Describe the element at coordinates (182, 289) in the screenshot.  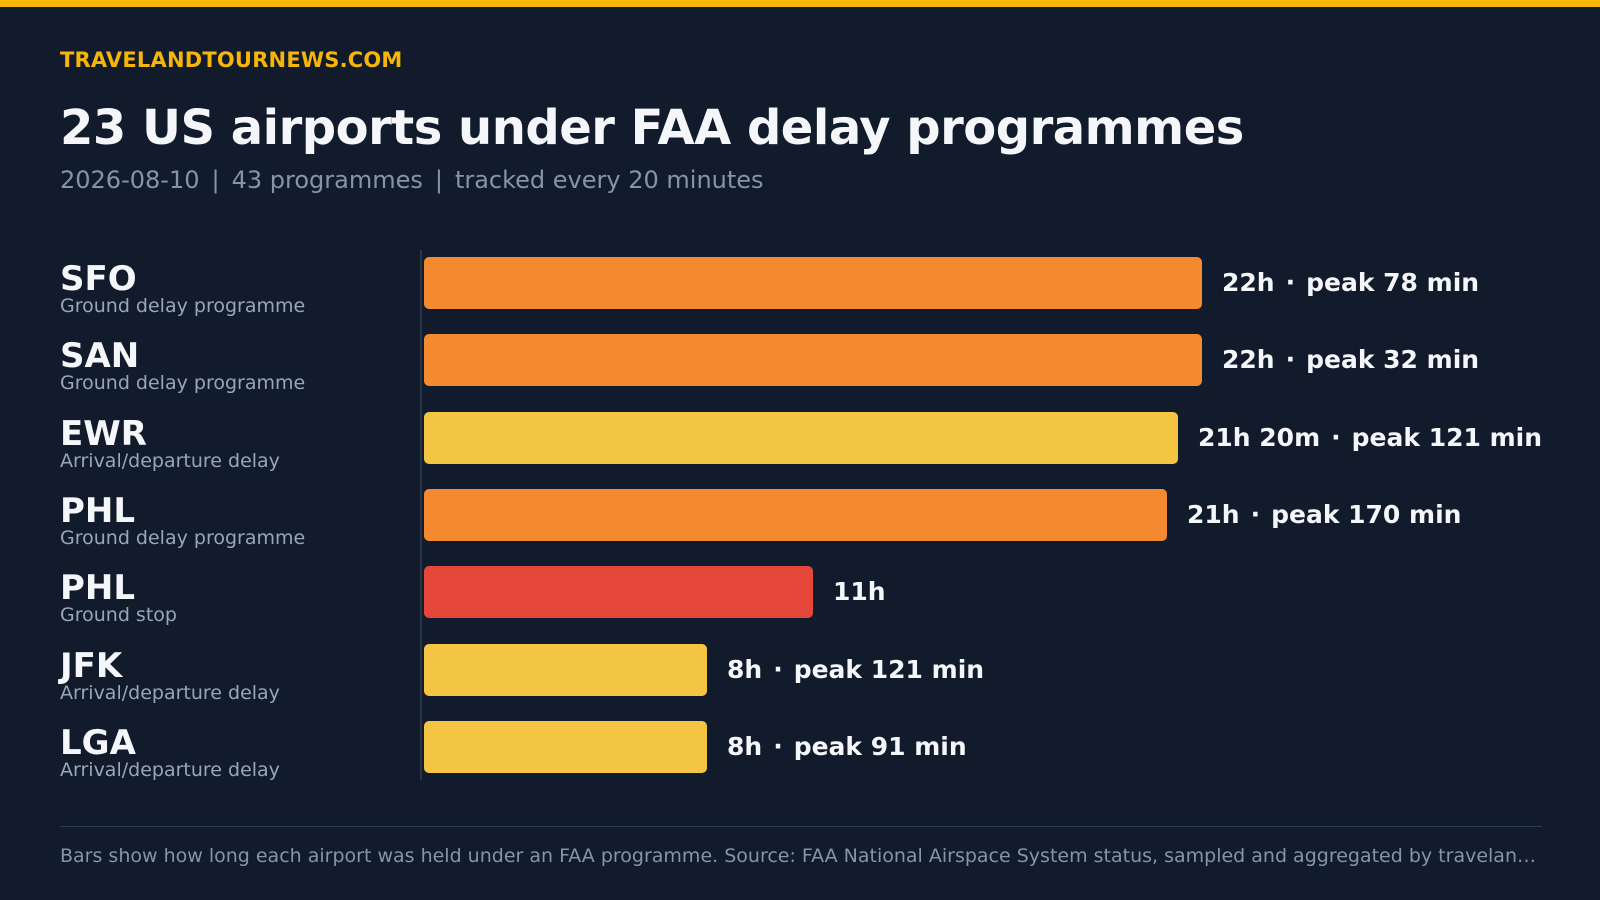
I see `row-label-sfo: SFO Ground delay programme` at that location.